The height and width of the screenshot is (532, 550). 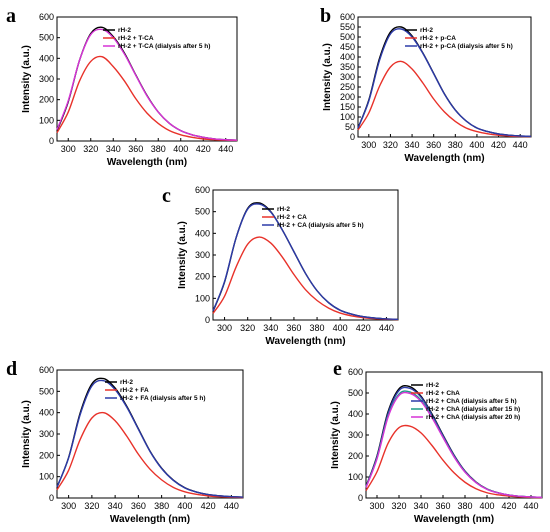 What do you see at coordinates (166, 196) in the screenshot?
I see `panel-letter: c` at bounding box center [166, 196].